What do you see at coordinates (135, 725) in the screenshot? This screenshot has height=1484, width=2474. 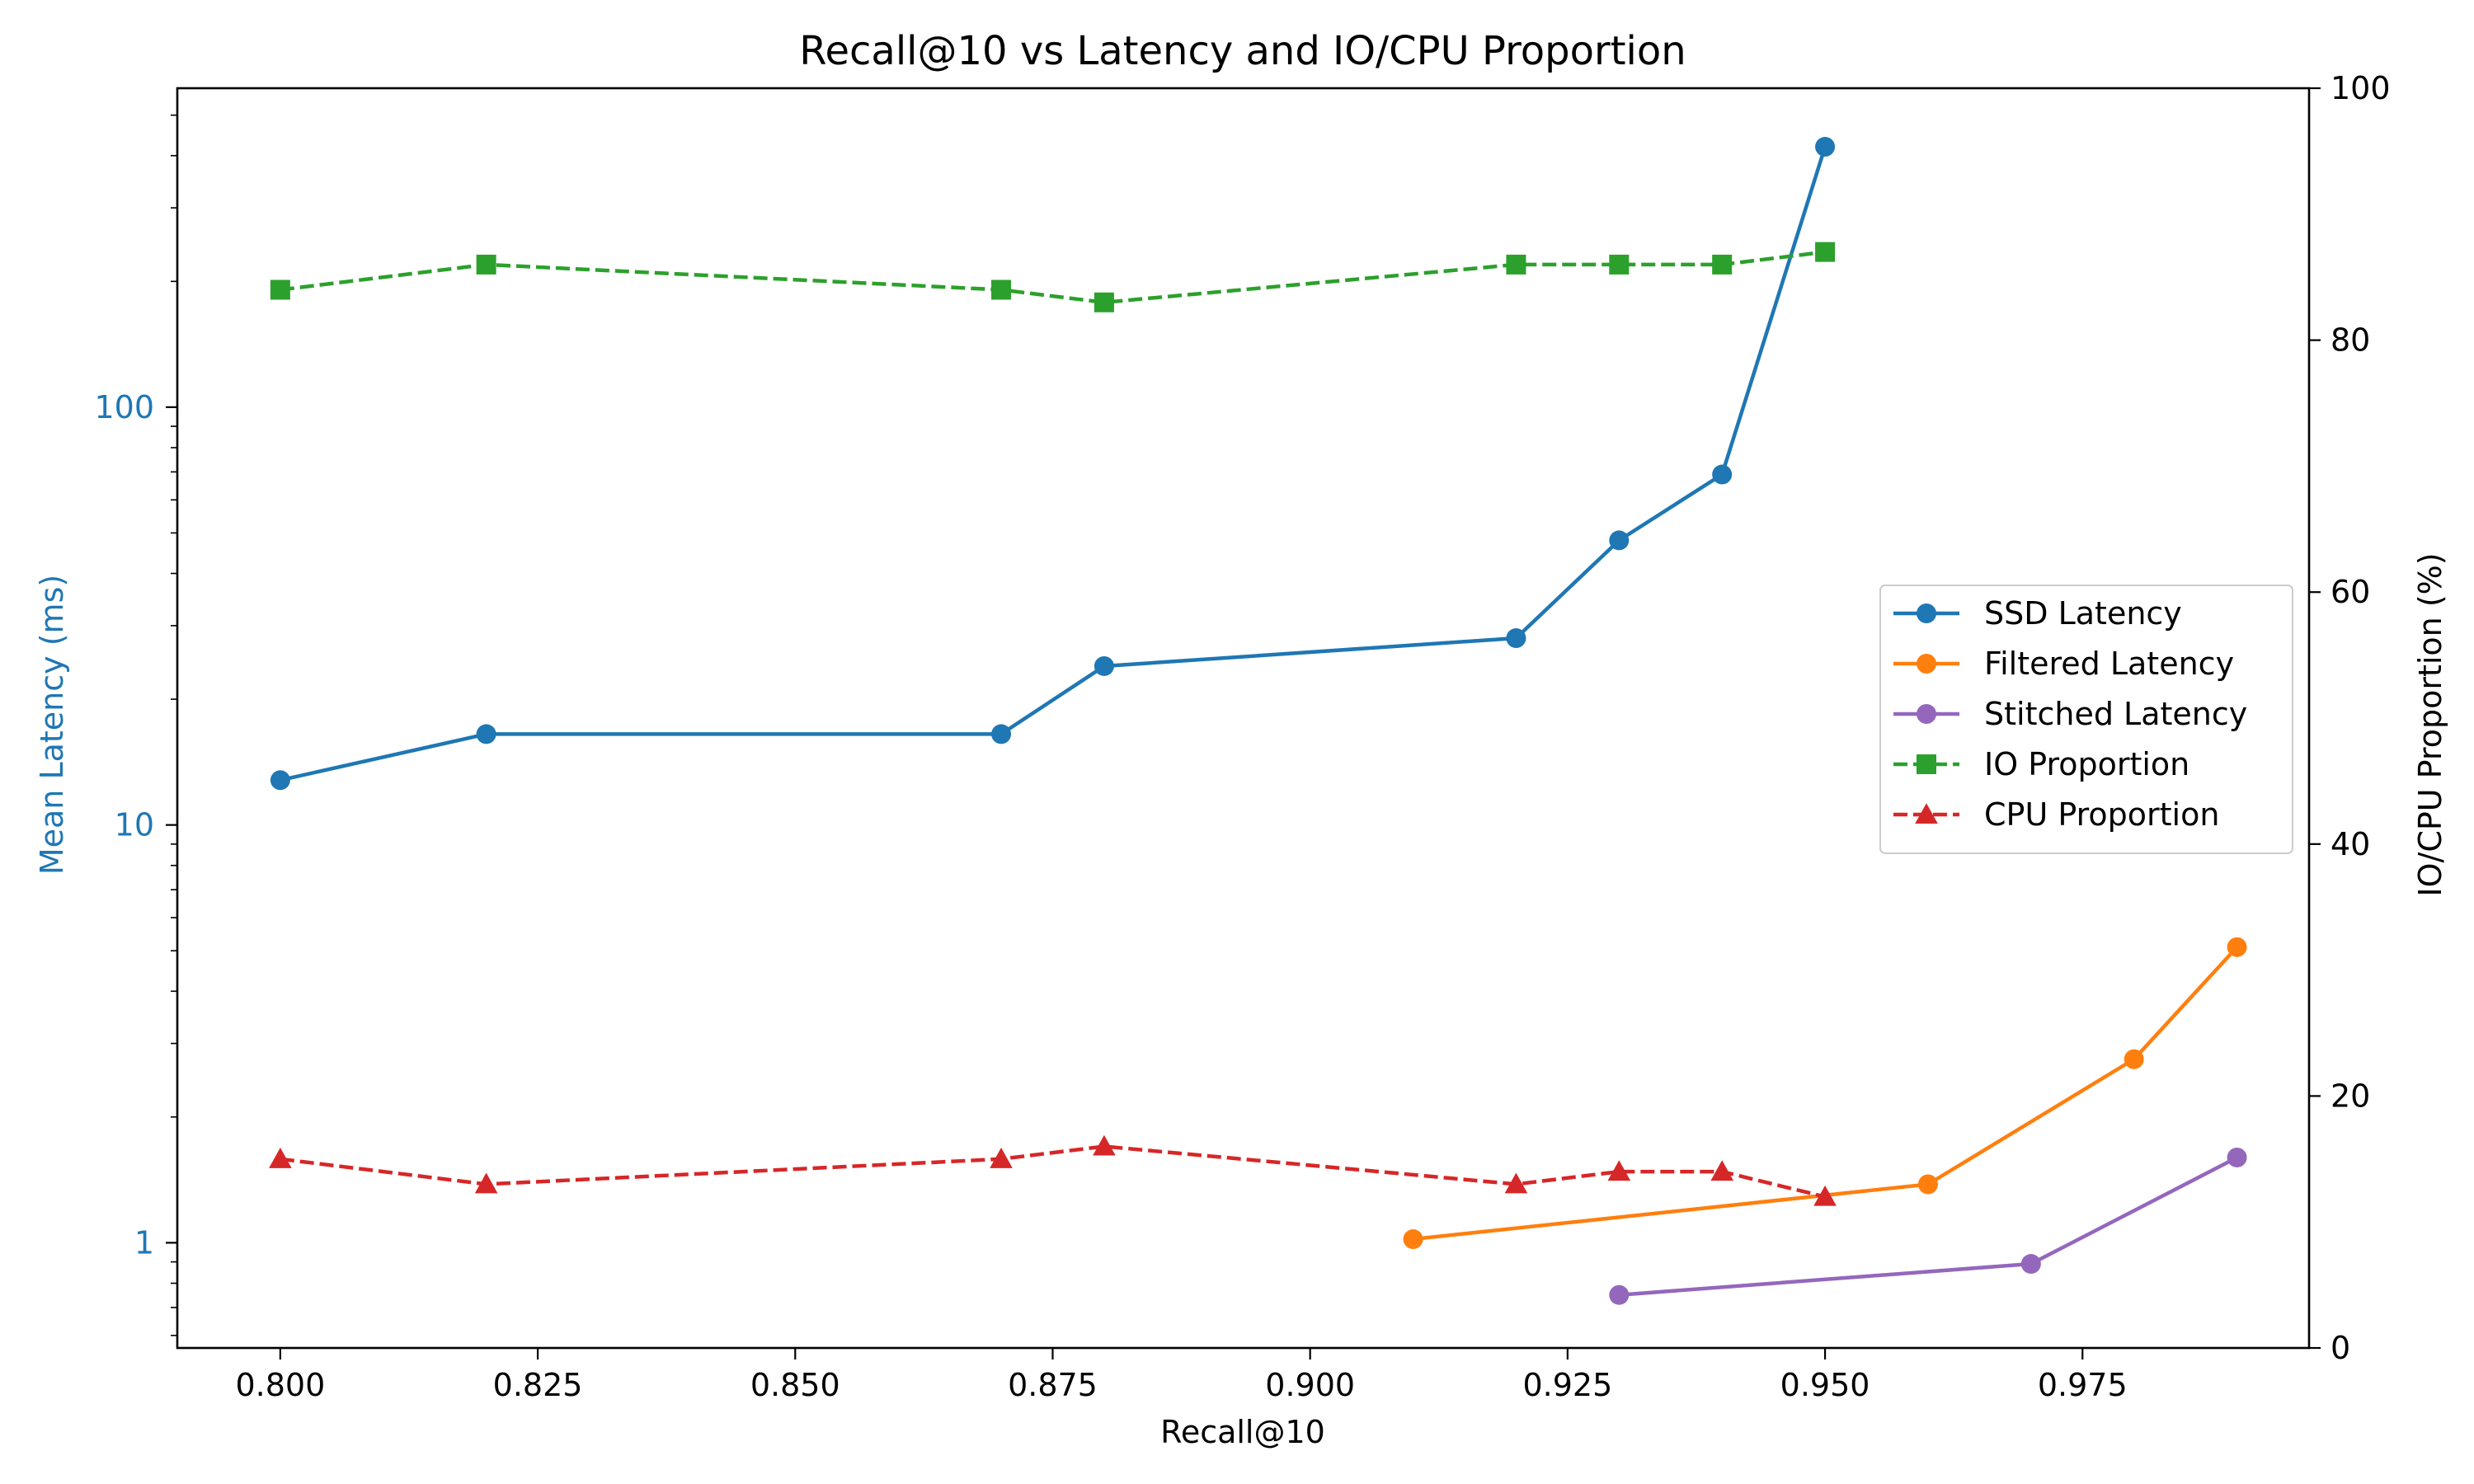 I see `left-y-axis: 1 10 100` at bounding box center [135, 725].